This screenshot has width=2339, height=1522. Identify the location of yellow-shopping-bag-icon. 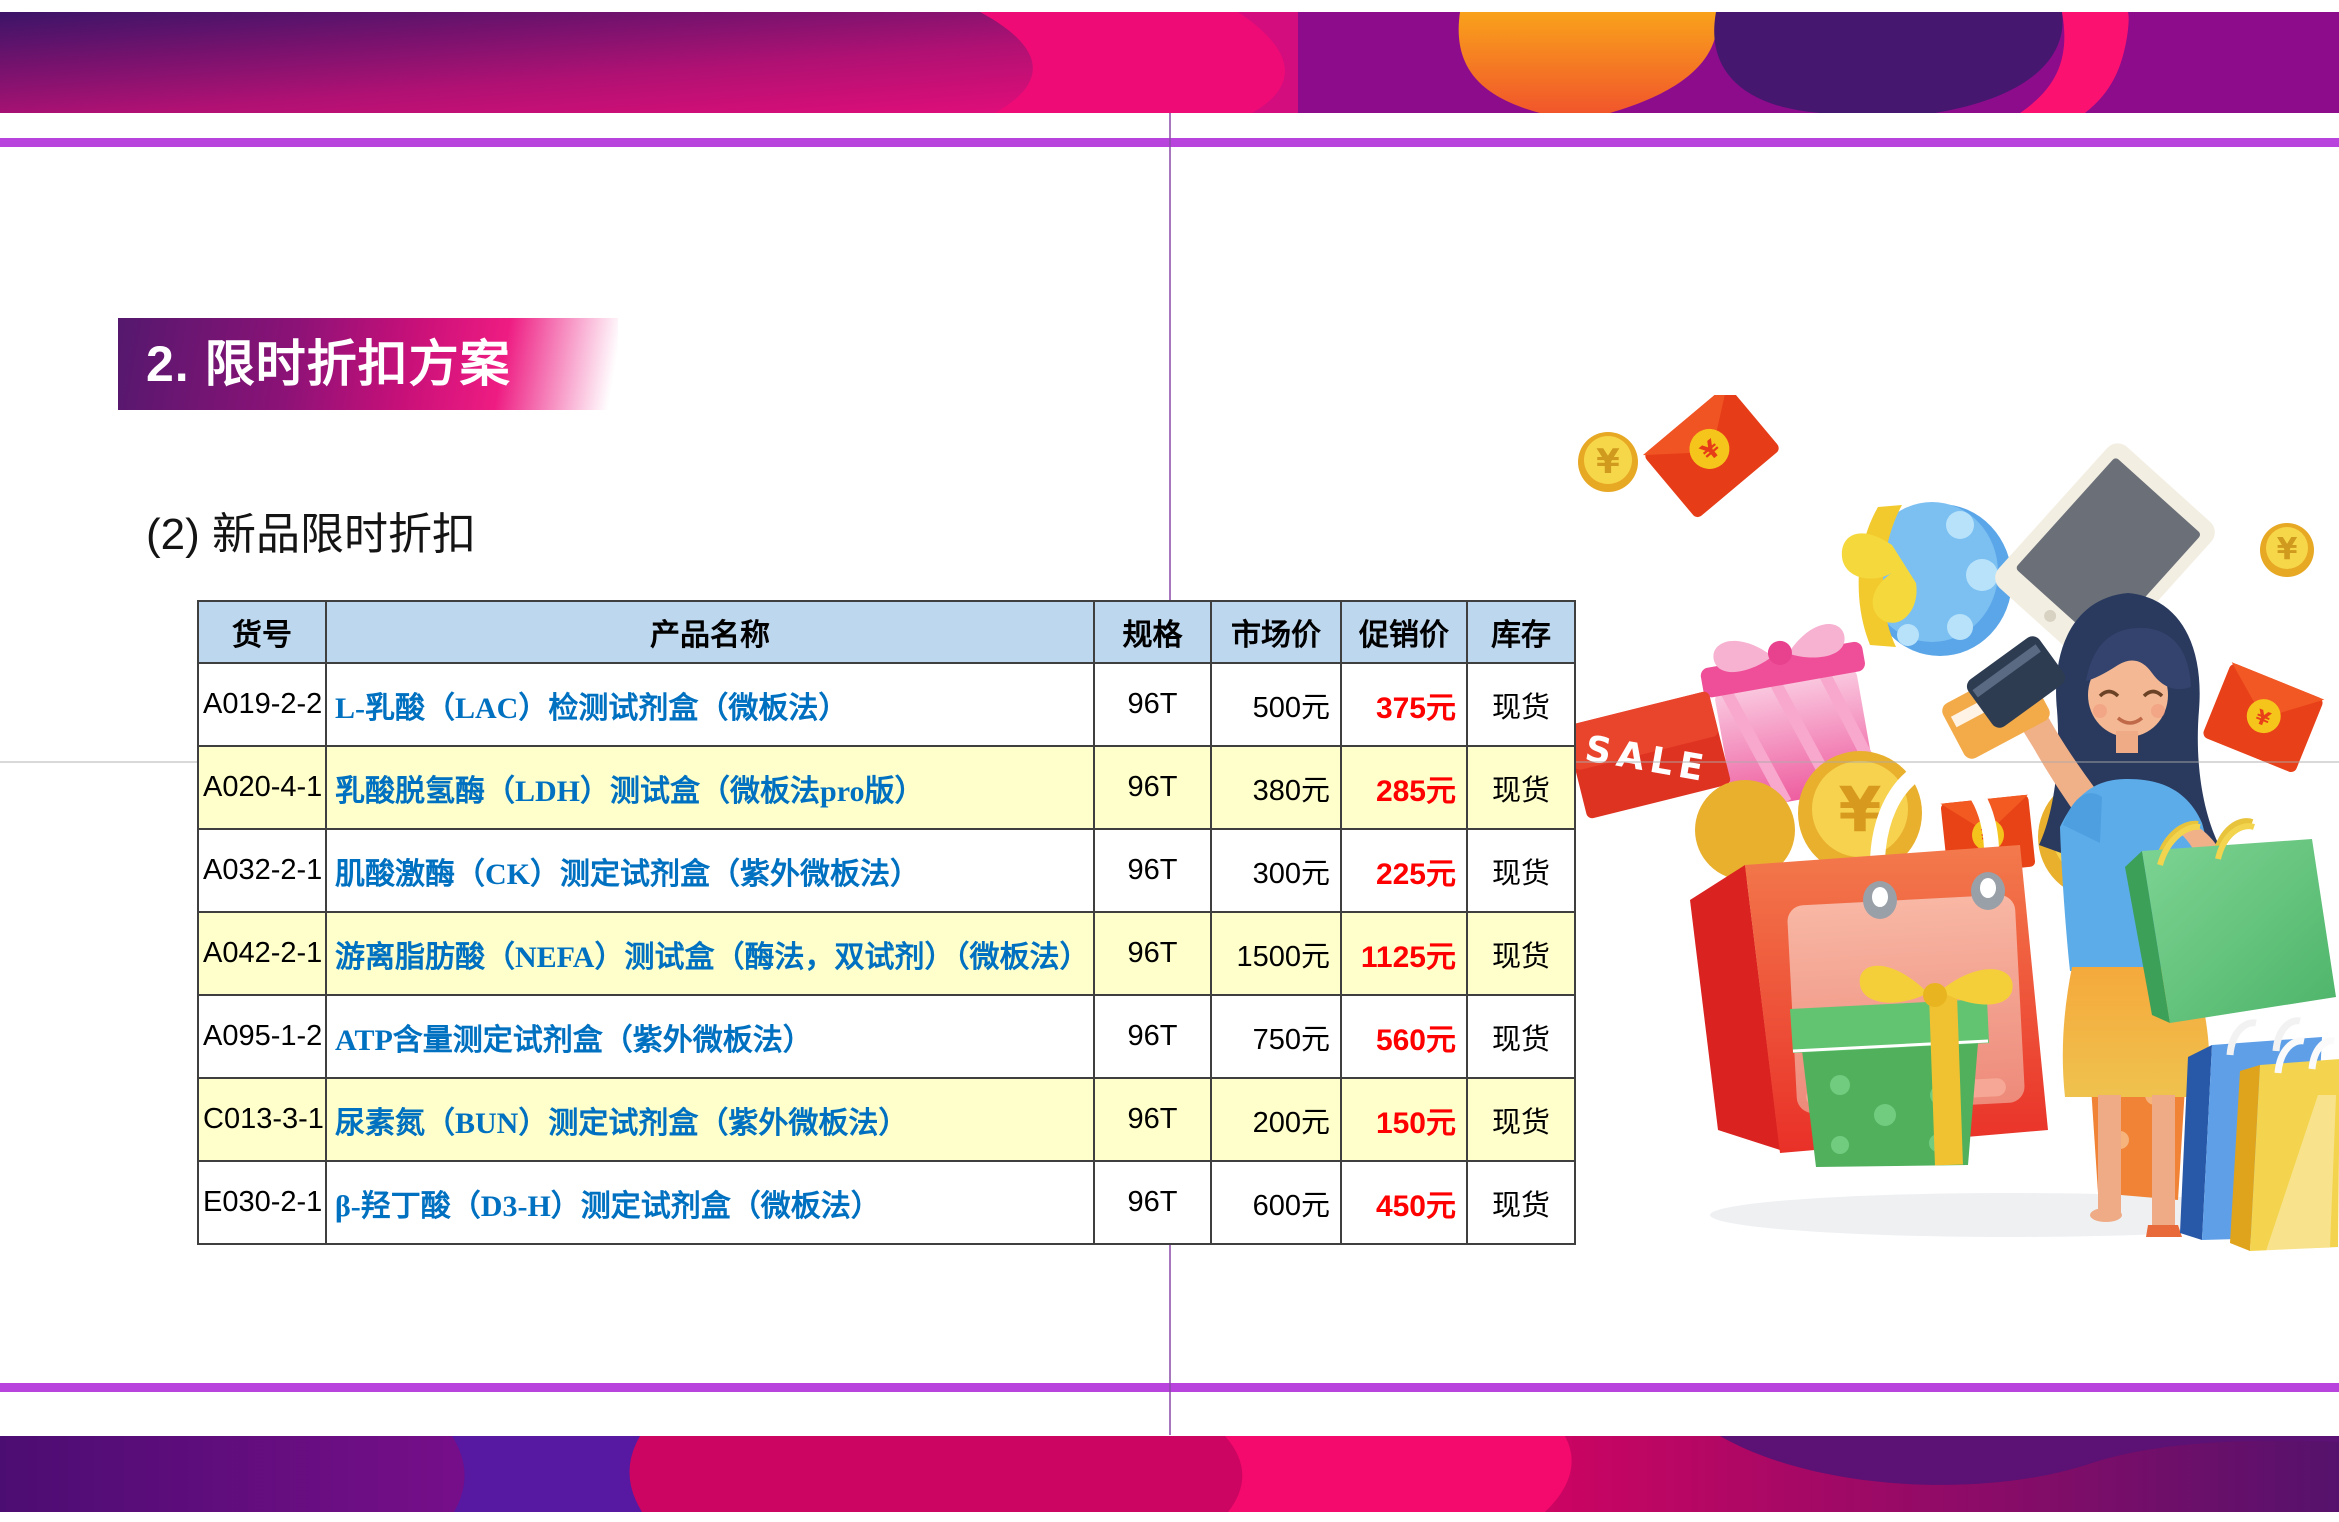
(2284, 1144).